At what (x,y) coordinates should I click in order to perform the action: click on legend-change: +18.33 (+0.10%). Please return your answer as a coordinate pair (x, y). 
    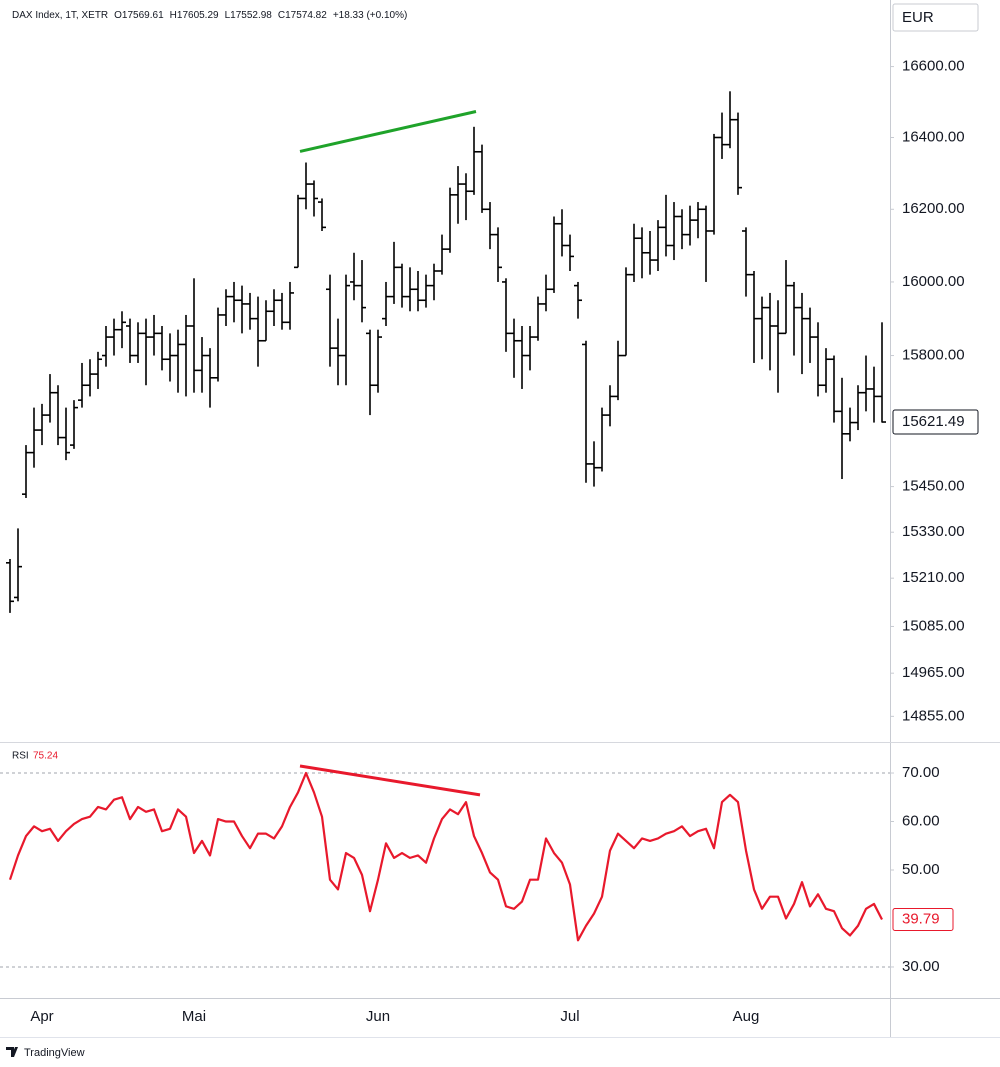
    Looking at the image, I should click on (370, 15).